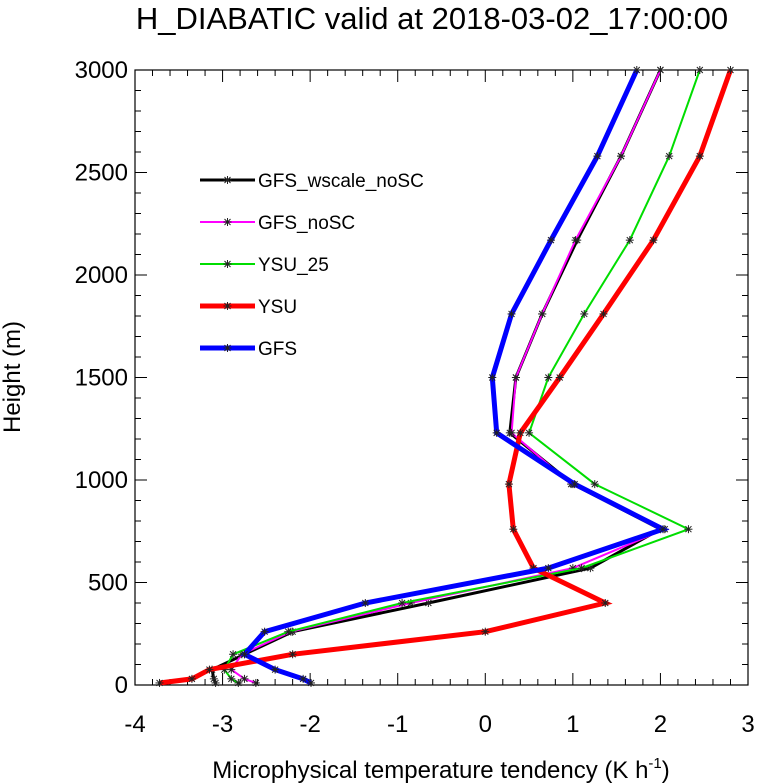 The image size is (778, 784). What do you see at coordinates (660, 724) in the screenshot?
I see `x-tick-label: 2` at bounding box center [660, 724].